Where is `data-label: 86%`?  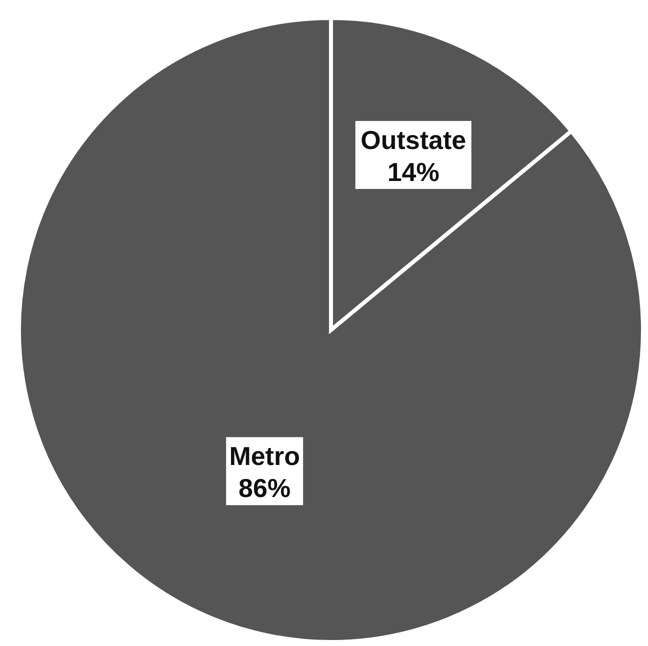 data-label: 86% is located at coordinates (264, 488).